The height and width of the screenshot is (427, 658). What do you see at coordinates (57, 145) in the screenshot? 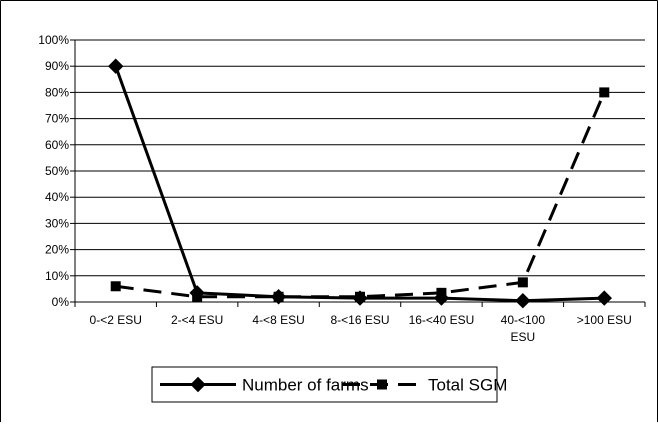
I see `y-tick-label-6: 60%` at bounding box center [57, 145].